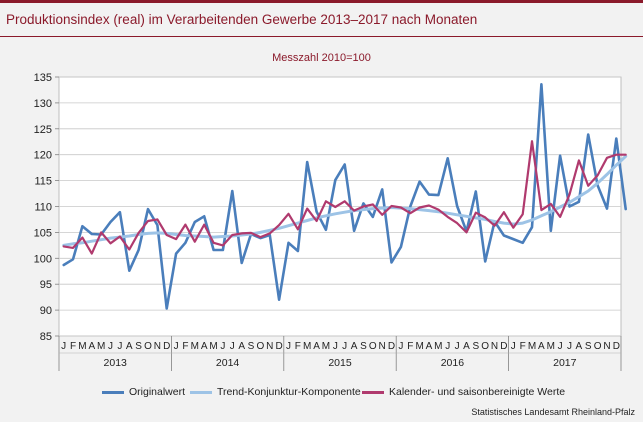 This screenshot has height=422, width=643. I want to click on y-tick-label: 115, so click(43, 182).